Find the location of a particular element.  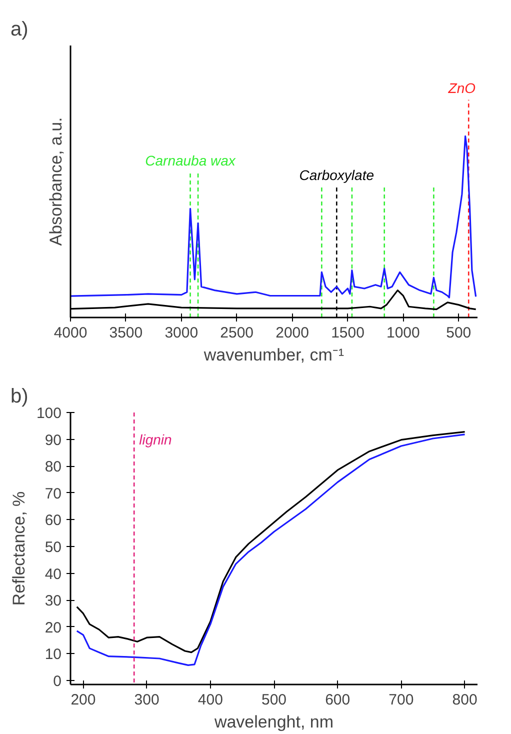

y-tick-label: 60 is located at coordinates (53, 521).